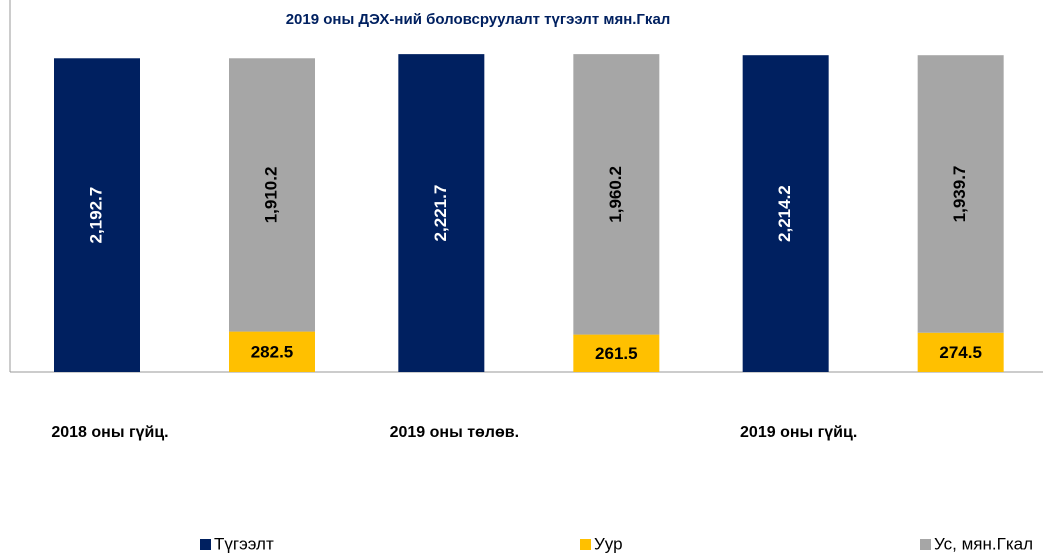 This screenshot has width=1043, height=556. Describe the element at coordinates (454, 432) in the screenshot. I see `x-tick-label: 2019 оны төлөв.` at that location.